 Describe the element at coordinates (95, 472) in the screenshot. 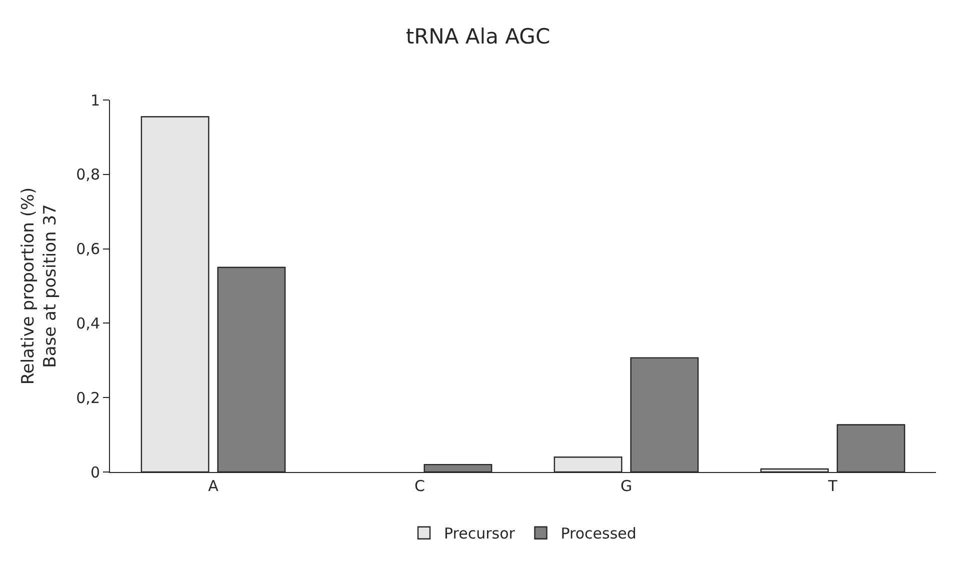

I see `y-tick-label: 0` at that location.